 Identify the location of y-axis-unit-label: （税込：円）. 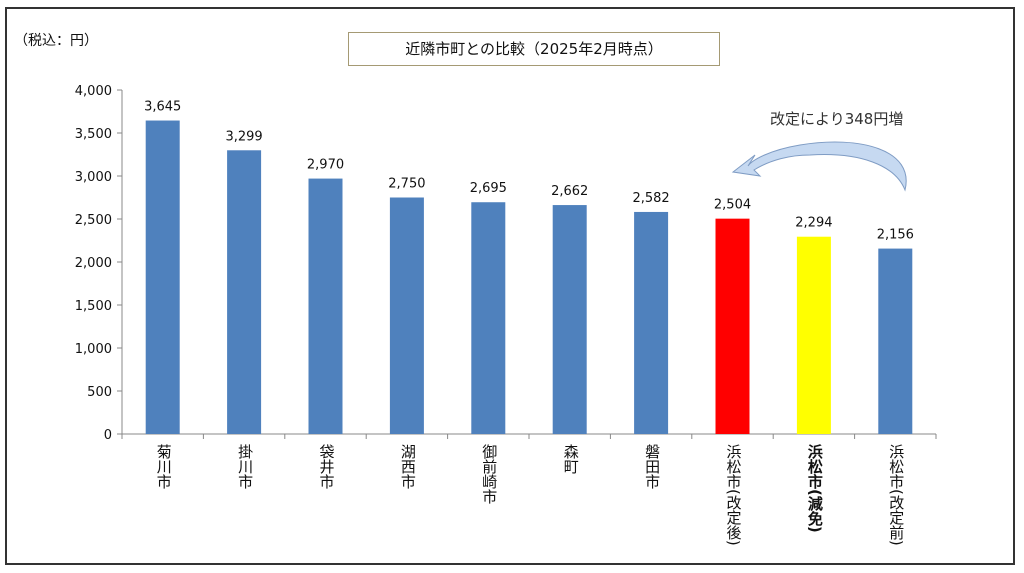
(56, 41).